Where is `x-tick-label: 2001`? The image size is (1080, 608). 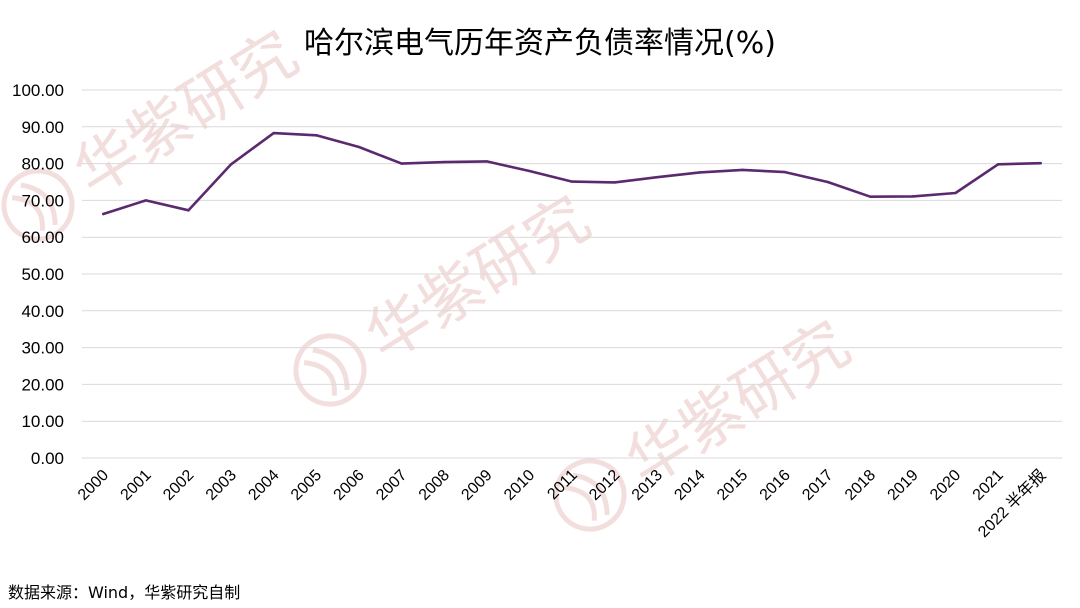 x-tick-label: 2001 is located at coordinates (136, 485).